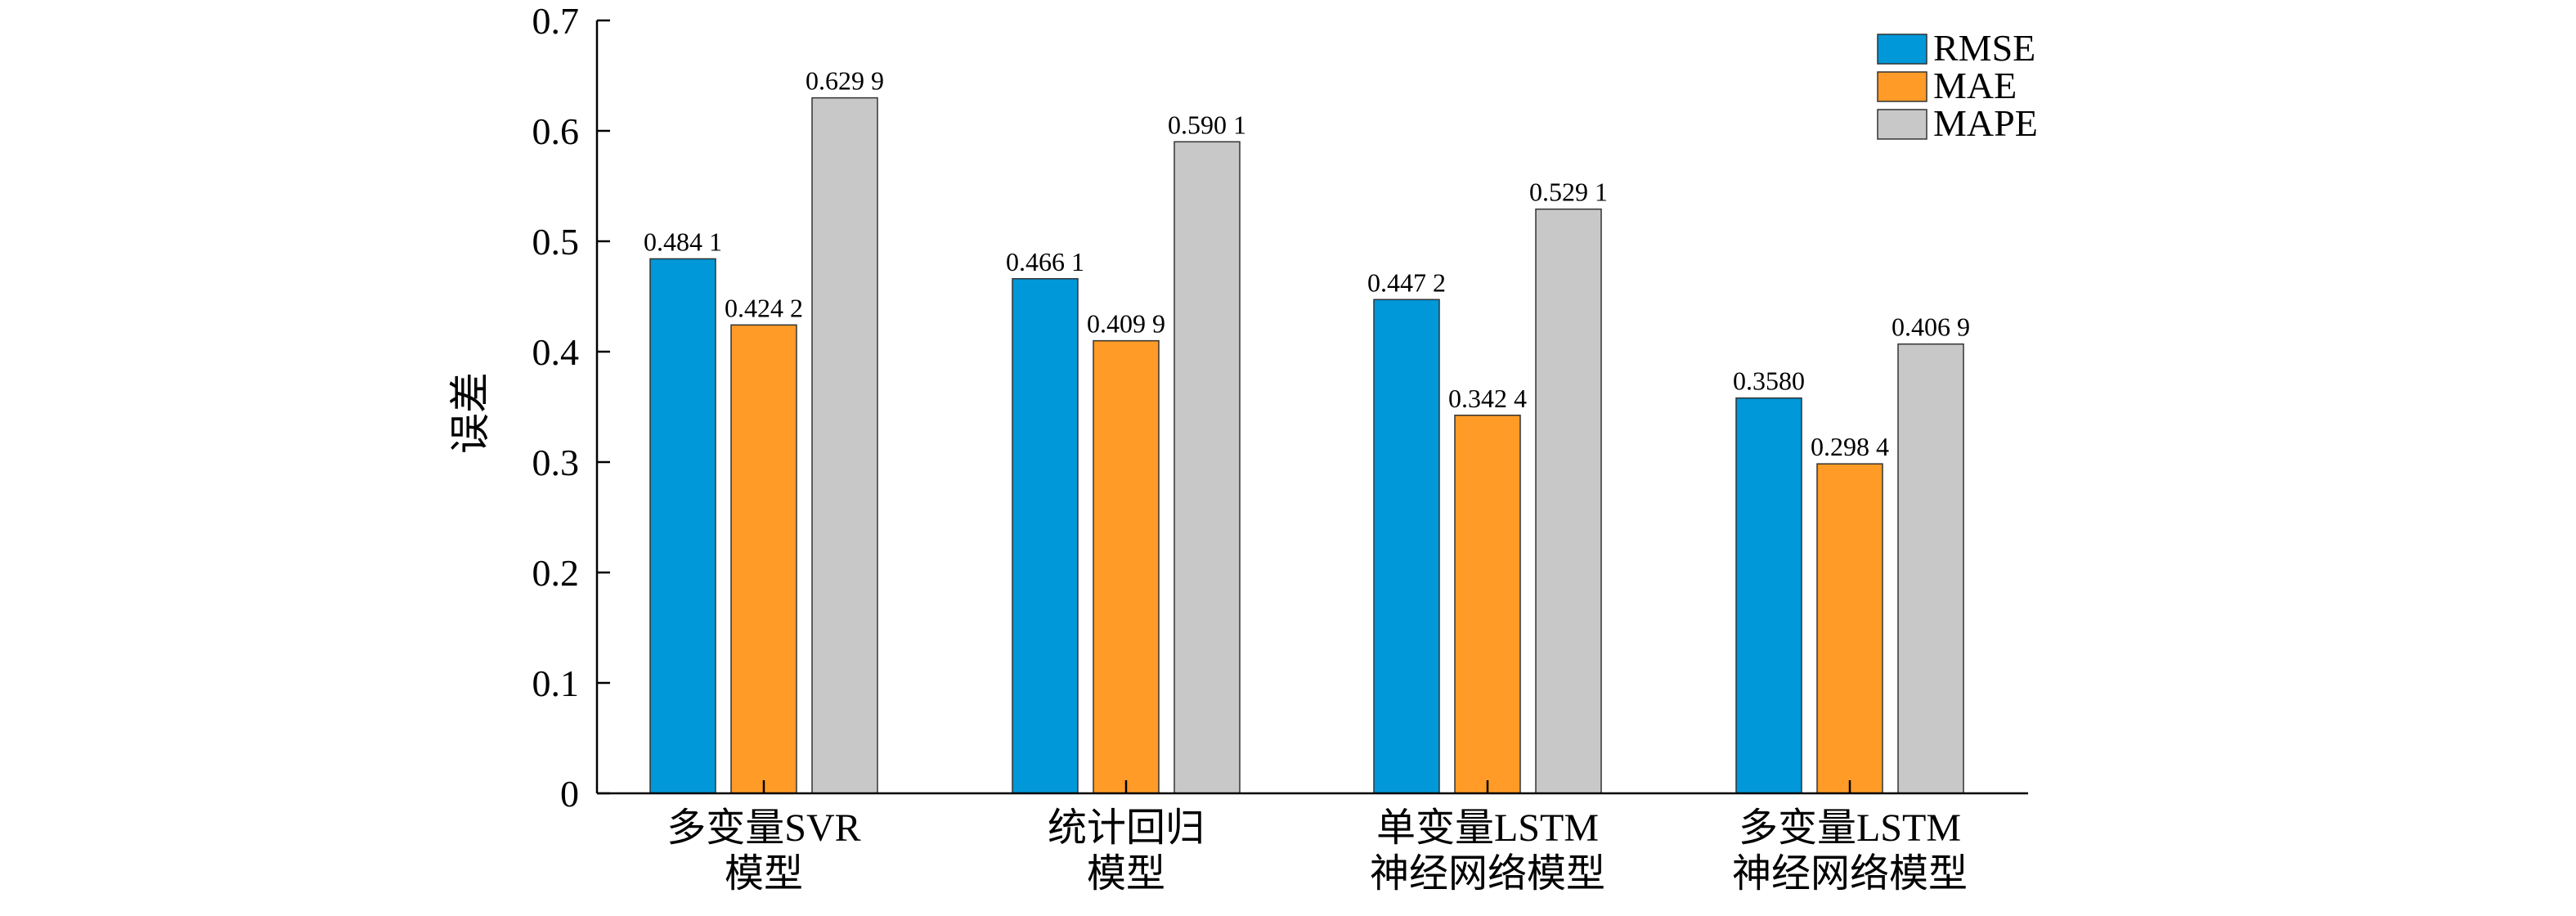  I want to click on y-tick-label: 0.4, so click(556, 352).